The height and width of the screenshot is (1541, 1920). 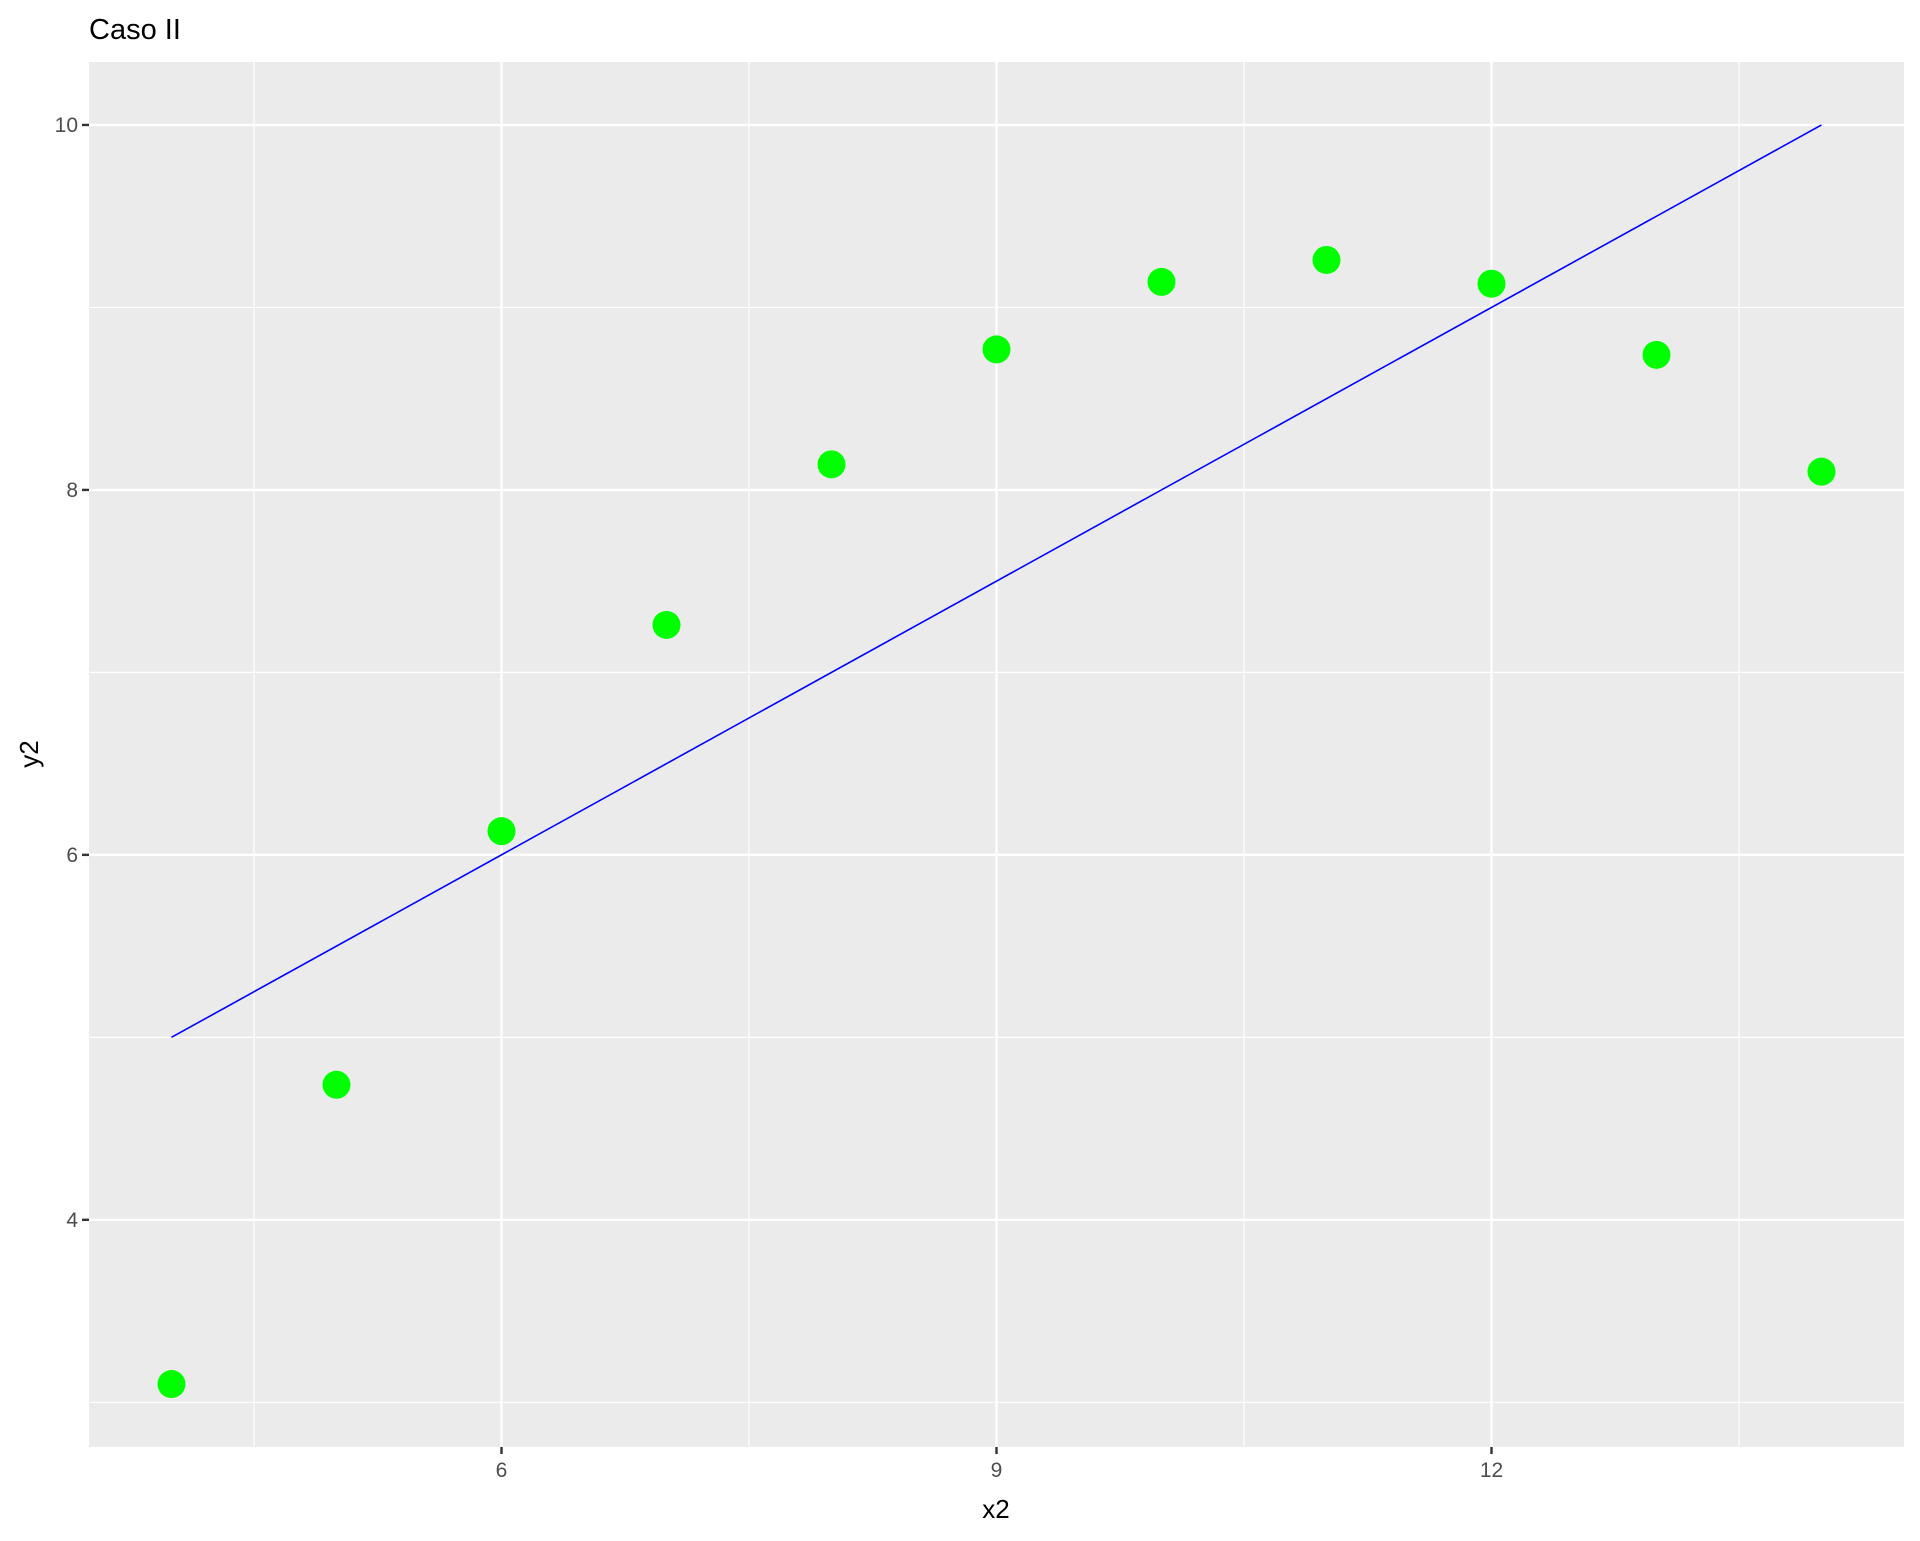 I want to click on y-tick-label: 6, so click(x=72, y=855).